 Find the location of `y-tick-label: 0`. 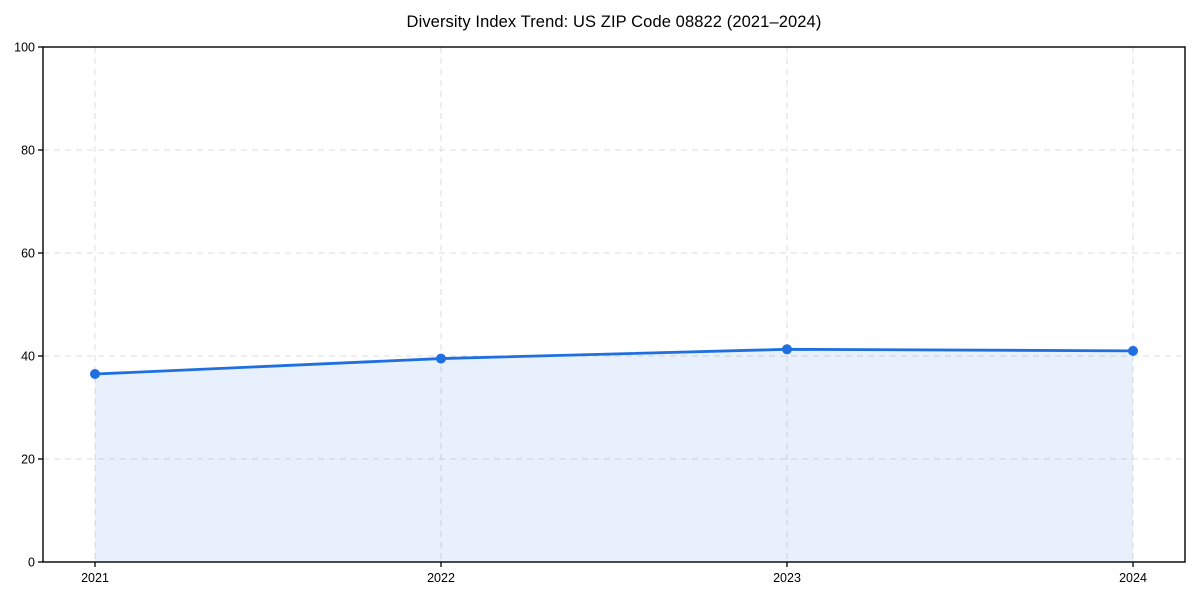

y-tick-label: 0 is located at coordinates (31, 563).